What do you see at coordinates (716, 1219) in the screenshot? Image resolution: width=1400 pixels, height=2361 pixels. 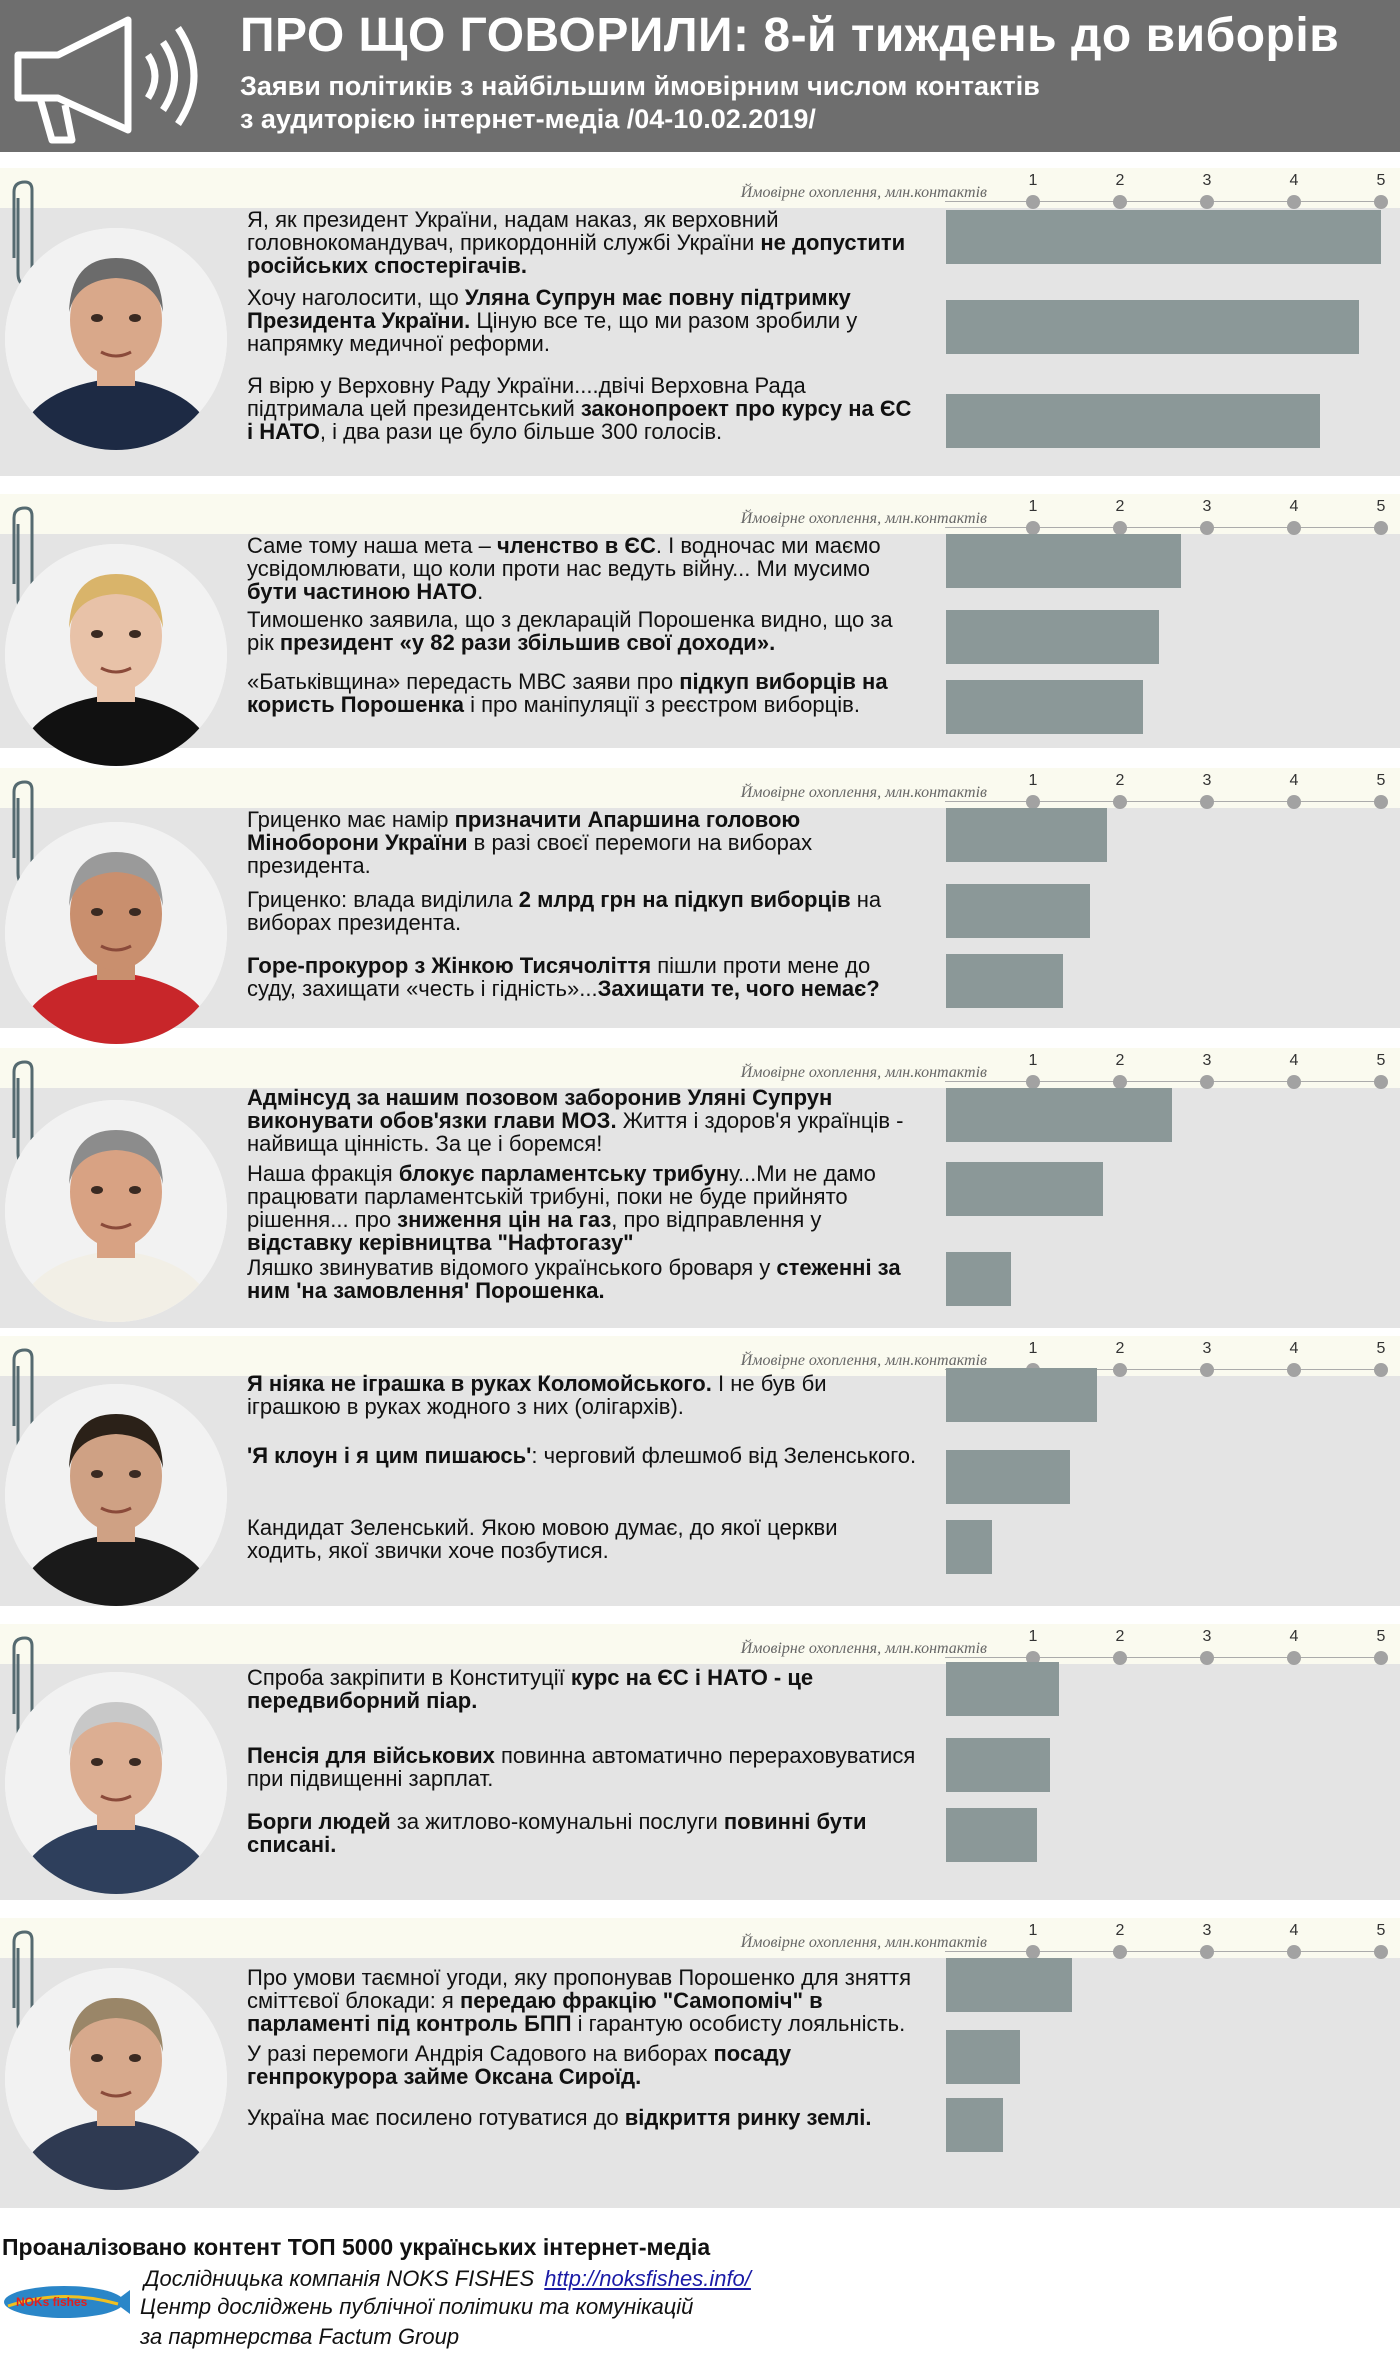 I see `statement-segment: , про відправлення у` at bounding box center [716, 1219].